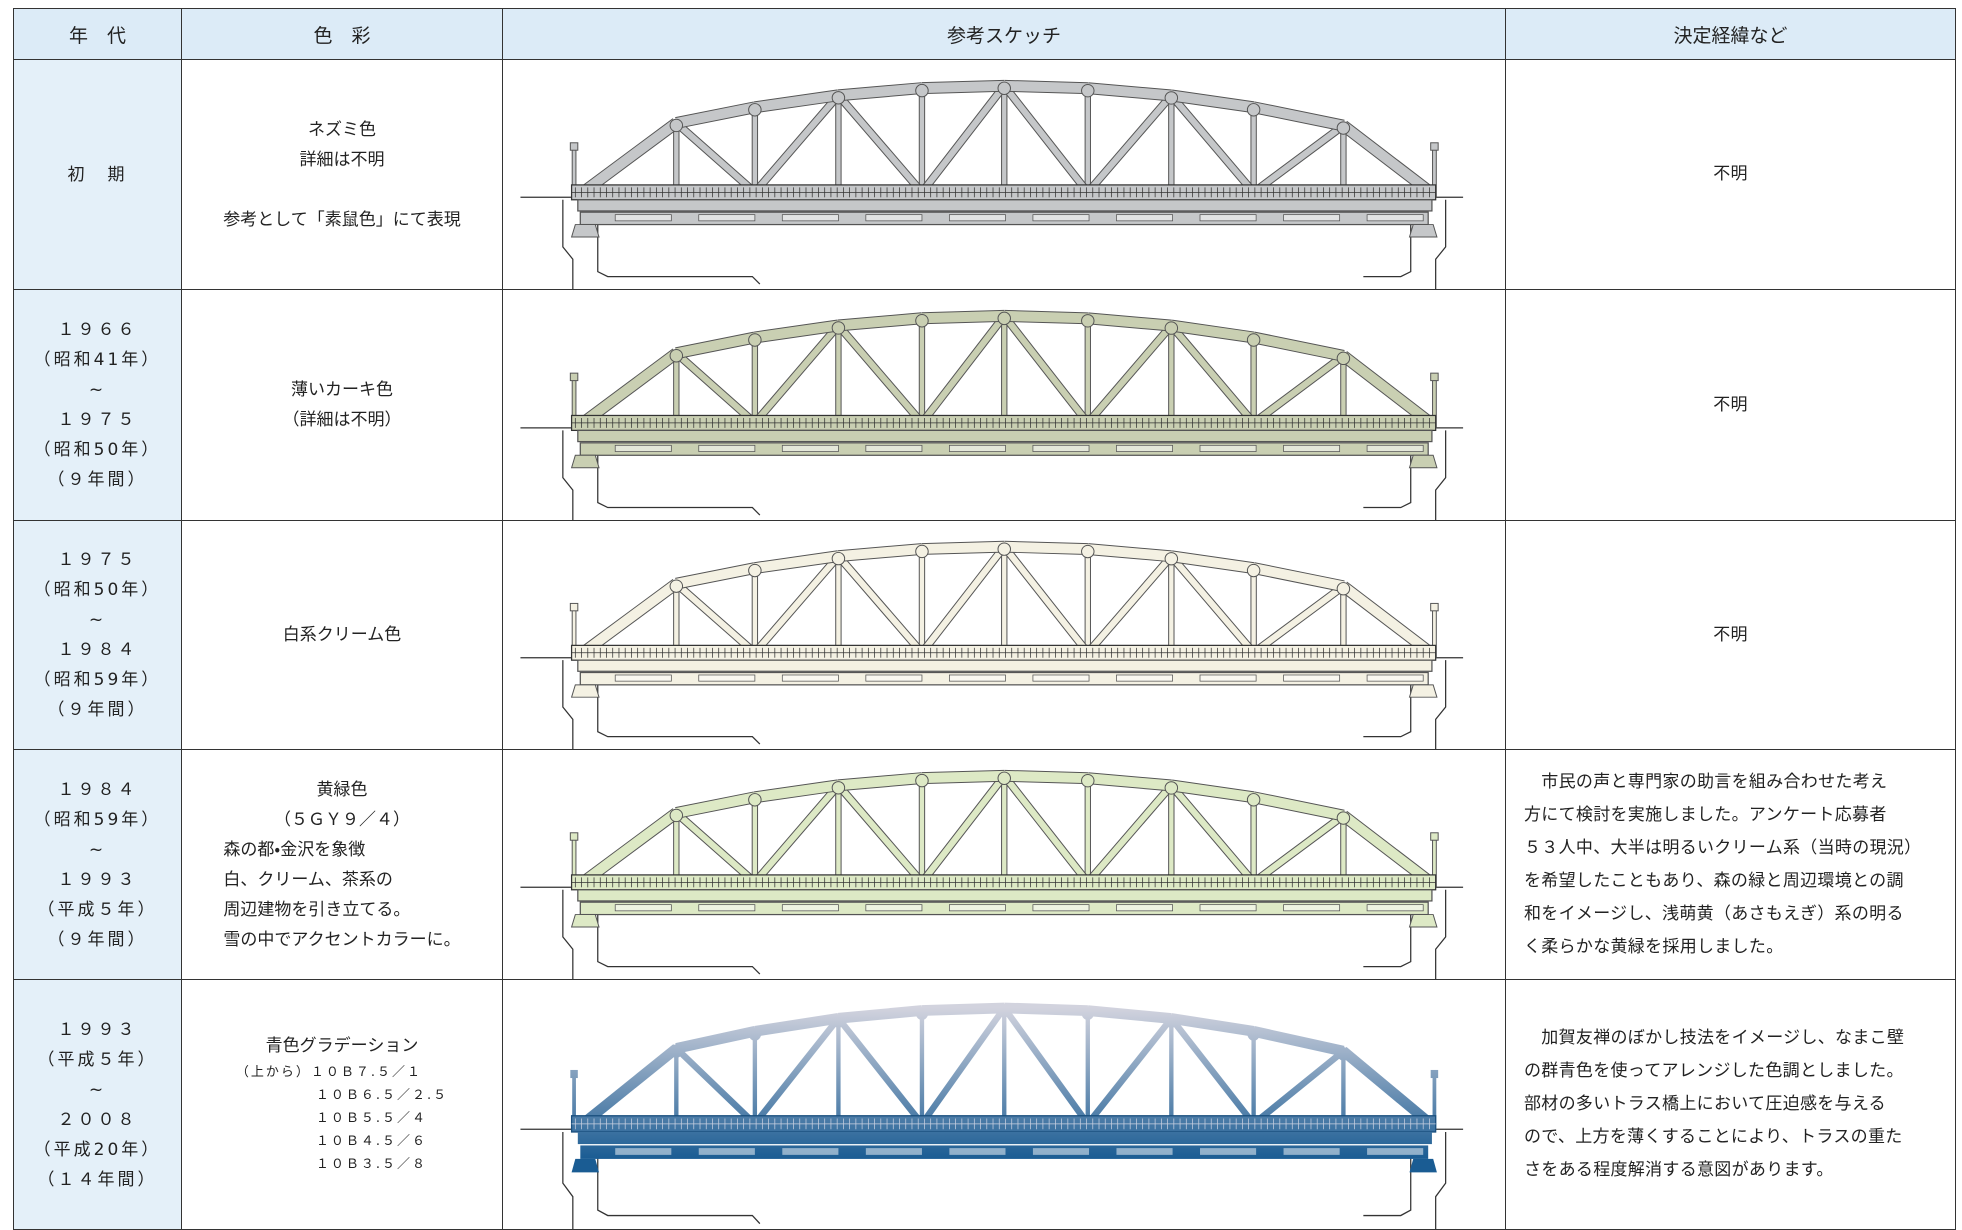 The width and height of the screenshot is (1962, 1230). What do you see at coordinates (97, 635) in the screenshot?
I see `period-cell: １９７５ （昭和50年） ~１９８４ （昭和59年） （９年間）` at bounding box center [97, 635].